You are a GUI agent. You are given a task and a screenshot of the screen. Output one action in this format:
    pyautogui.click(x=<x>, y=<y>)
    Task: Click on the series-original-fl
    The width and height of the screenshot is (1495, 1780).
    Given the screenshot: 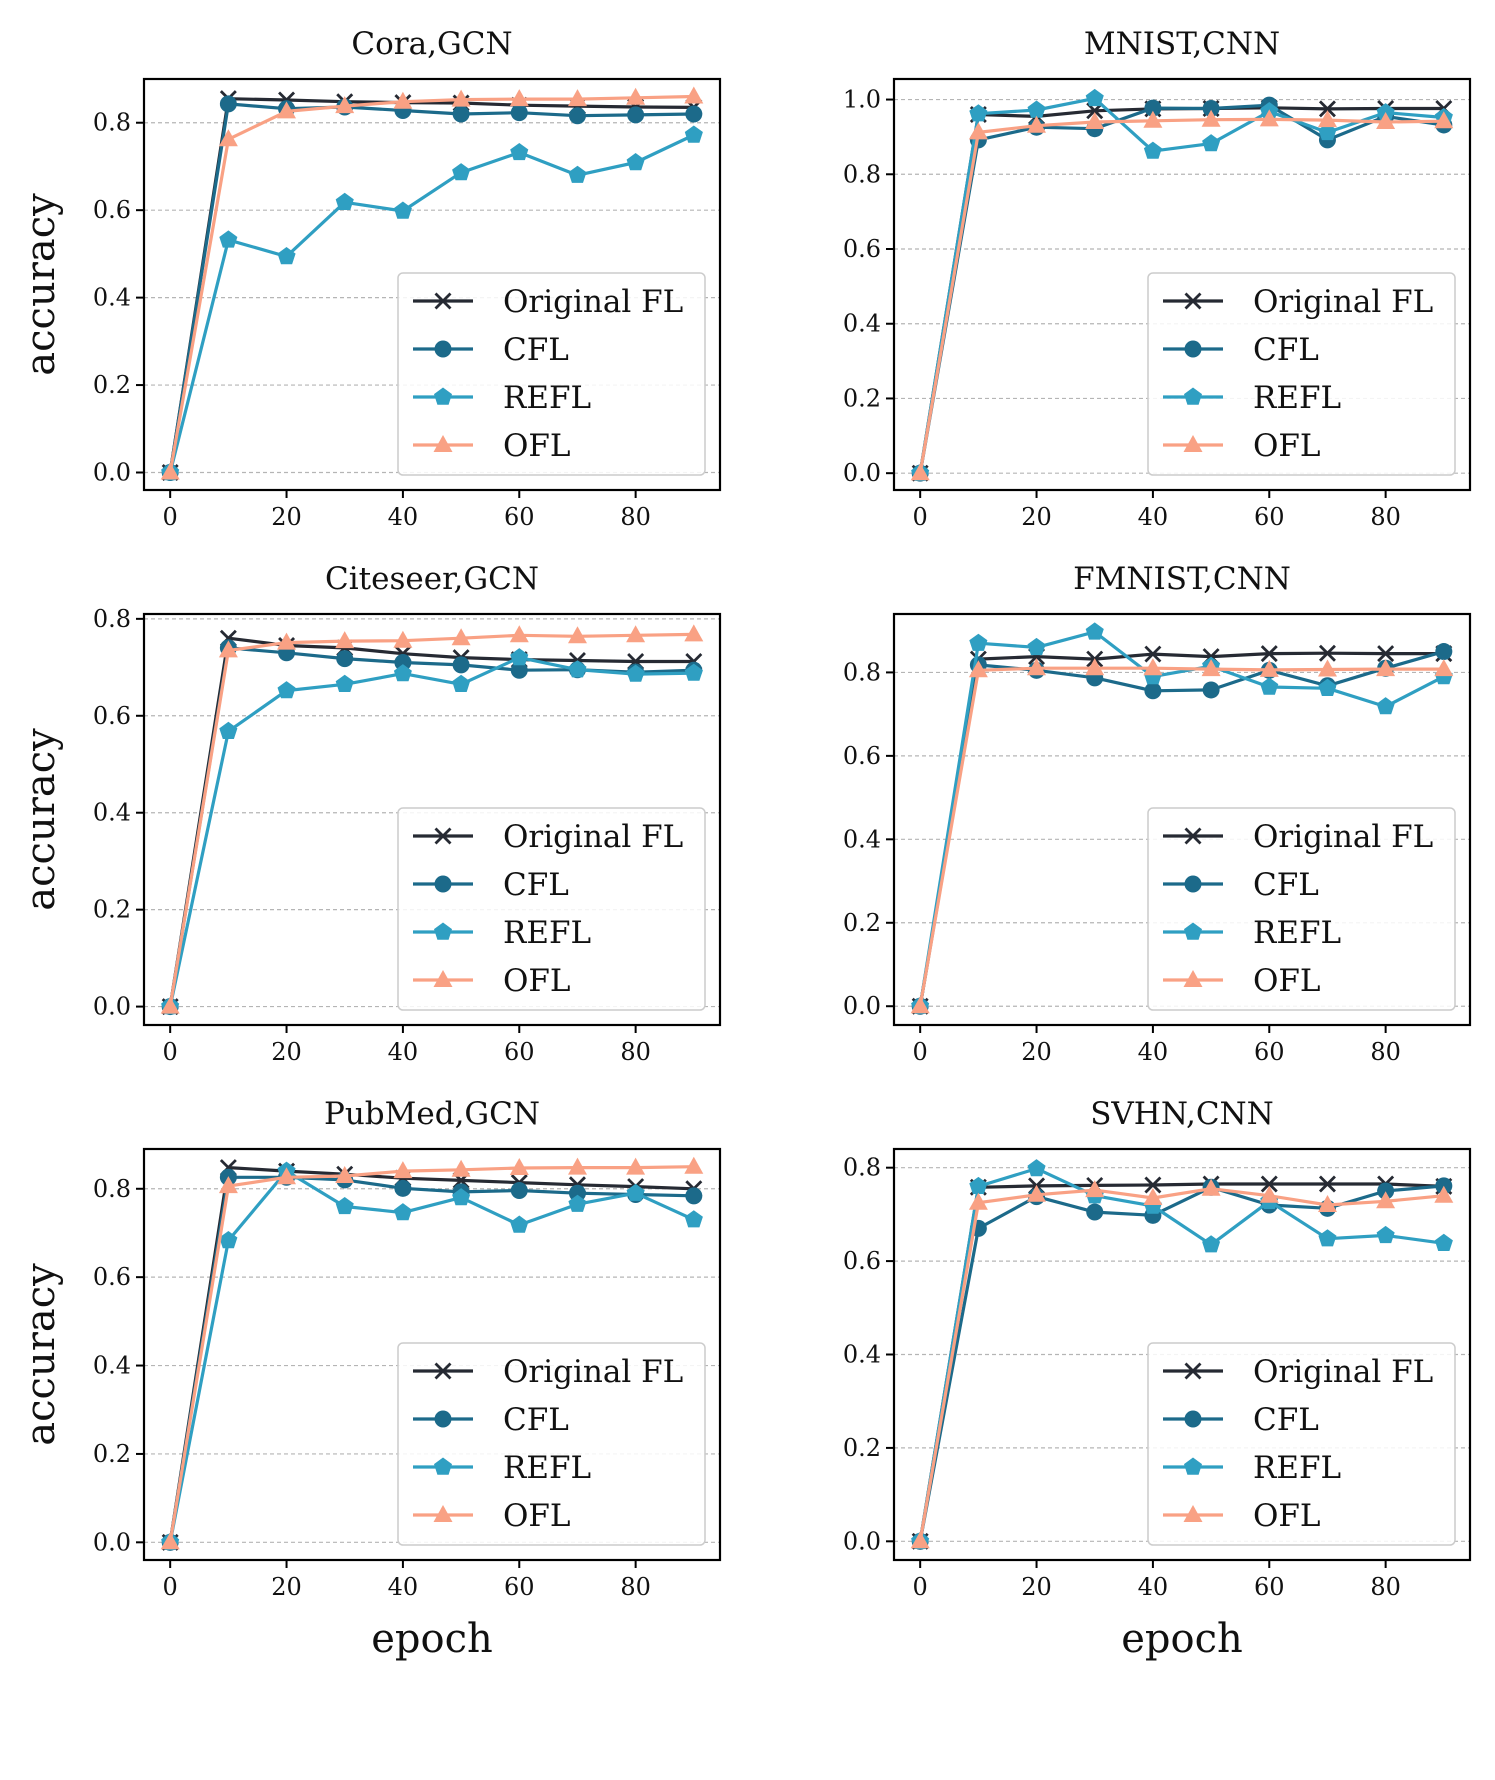 What is the action you would take?
    pyautogui.click(x=1182, y=829)
    